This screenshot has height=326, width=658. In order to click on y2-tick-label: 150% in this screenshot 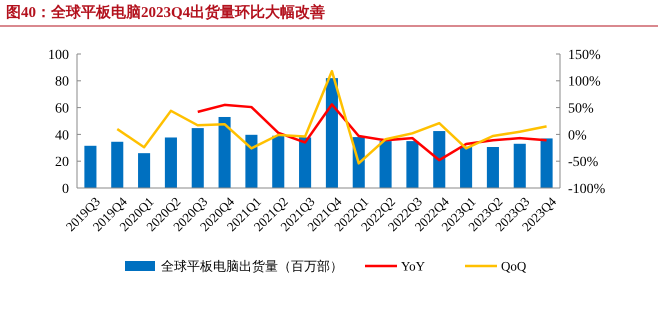, I will do `click(584, 55)`.